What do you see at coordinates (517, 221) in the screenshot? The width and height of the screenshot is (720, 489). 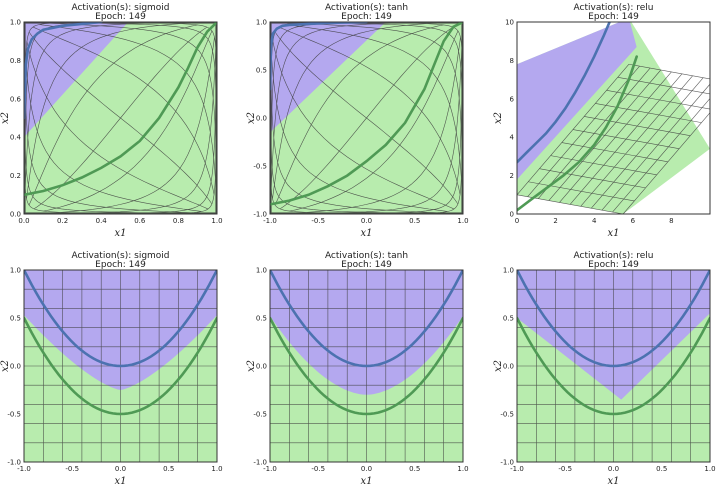 I see `x-tick-label: 0` at bounding box center [517, 221].